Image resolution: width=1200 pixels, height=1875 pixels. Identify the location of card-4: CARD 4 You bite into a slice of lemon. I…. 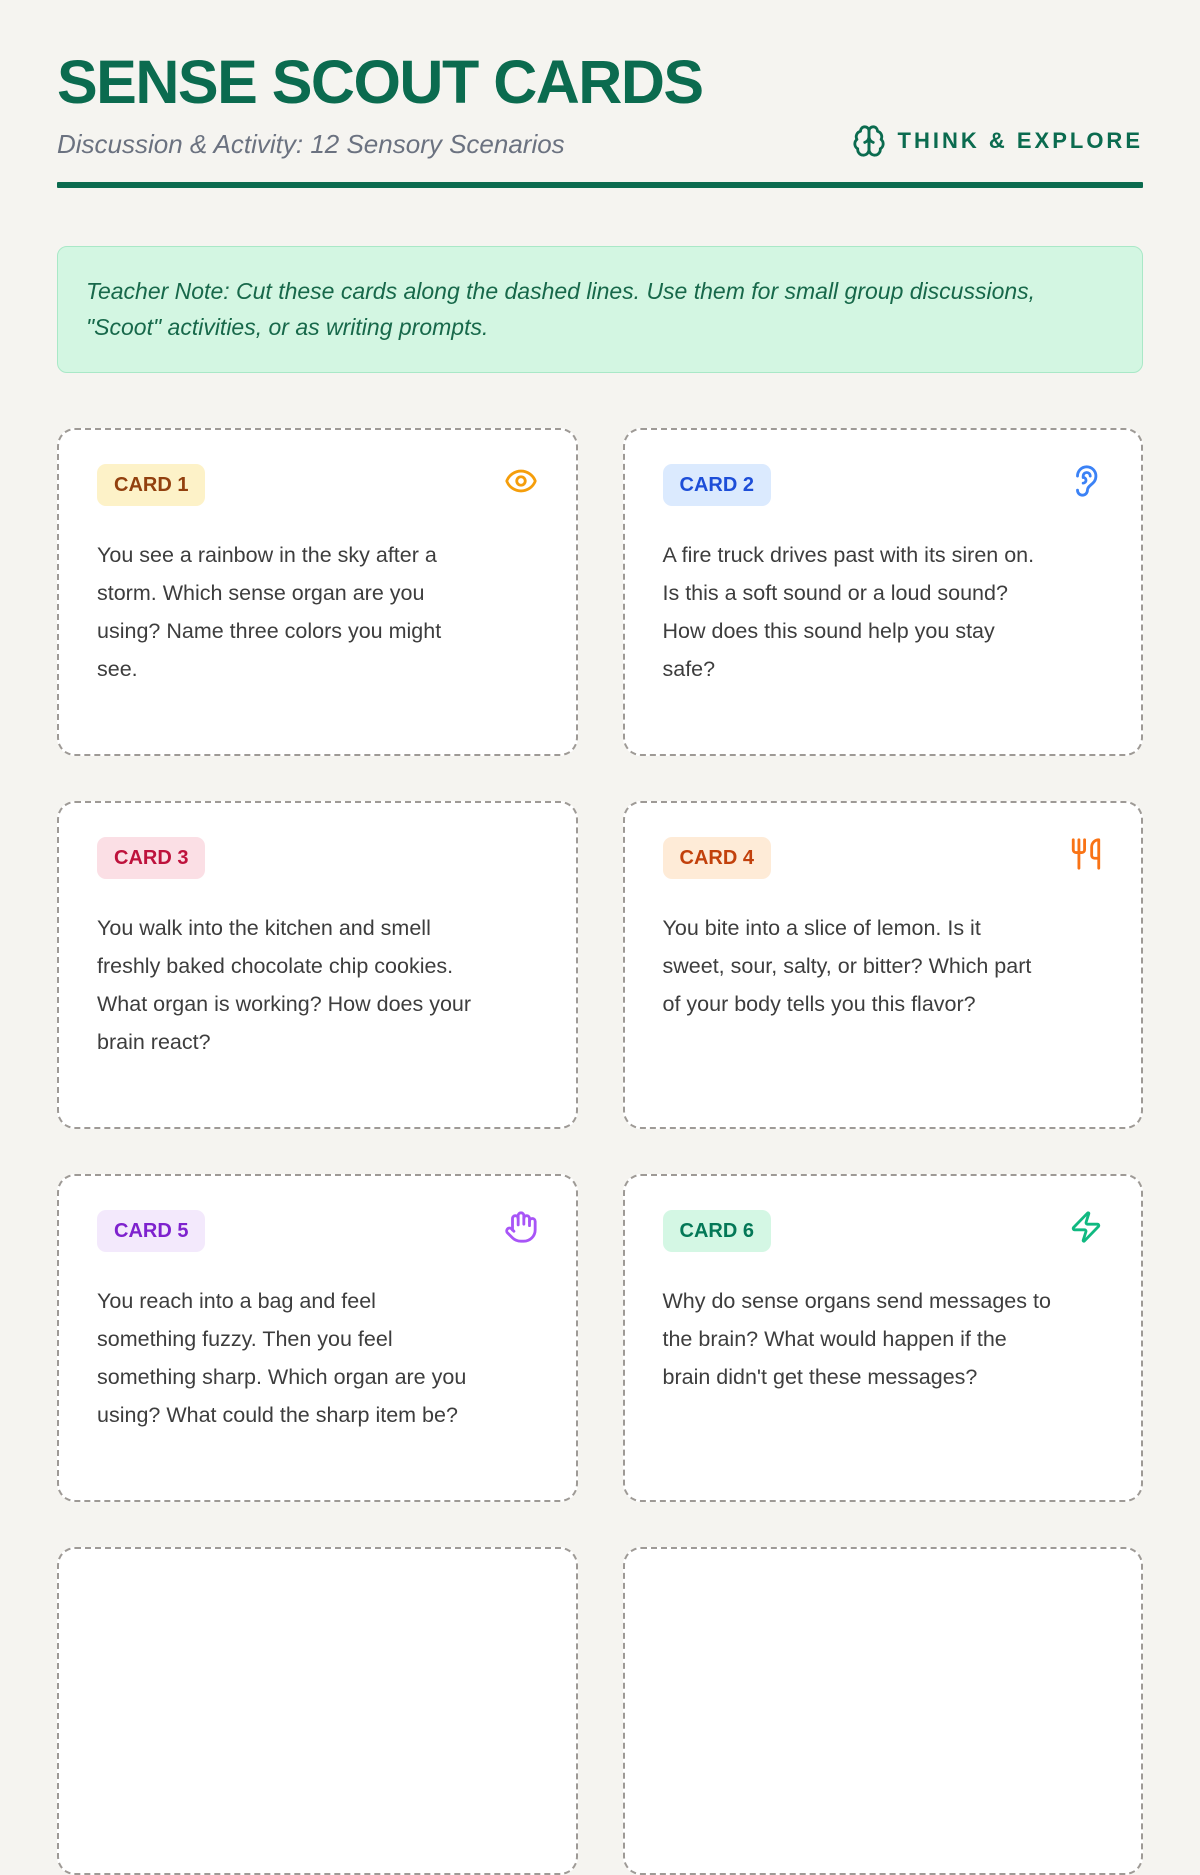
(882, 964).